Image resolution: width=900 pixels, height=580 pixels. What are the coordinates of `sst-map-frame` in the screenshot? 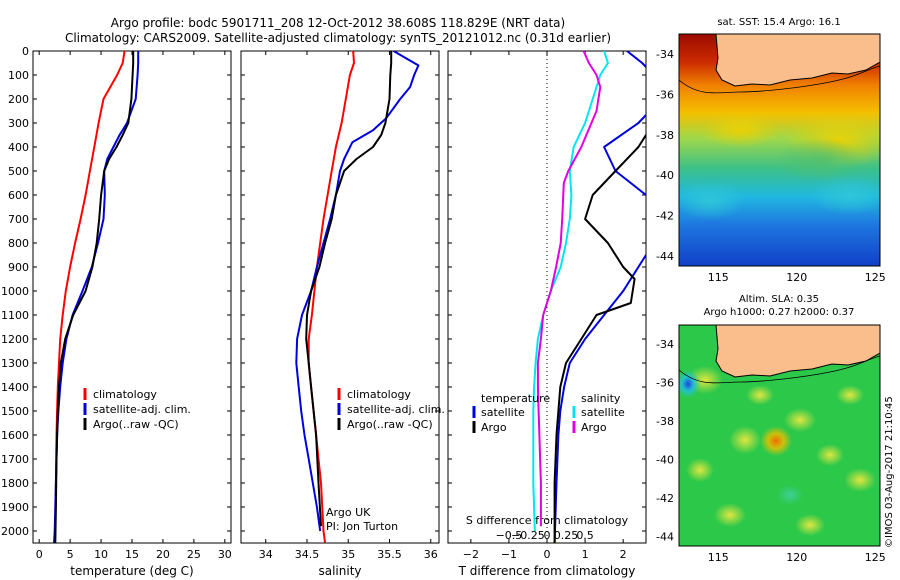 It's located at (779, 150).